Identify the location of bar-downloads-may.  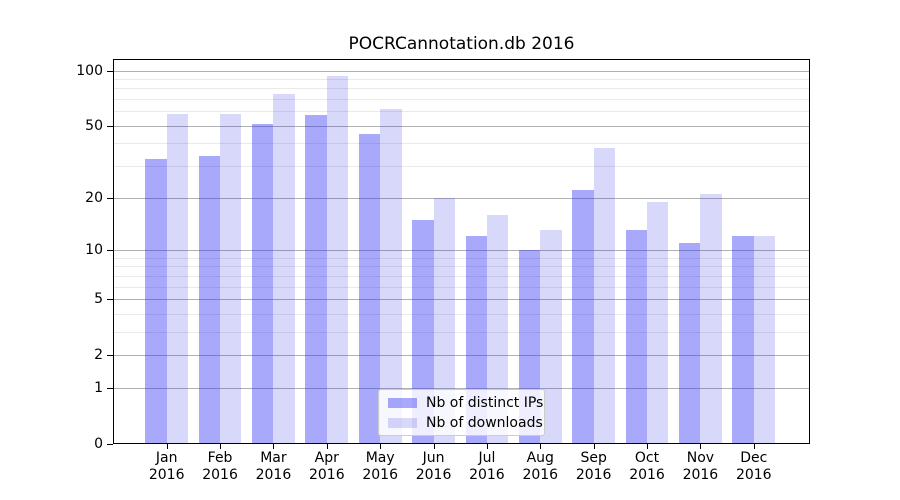
(391, 275).